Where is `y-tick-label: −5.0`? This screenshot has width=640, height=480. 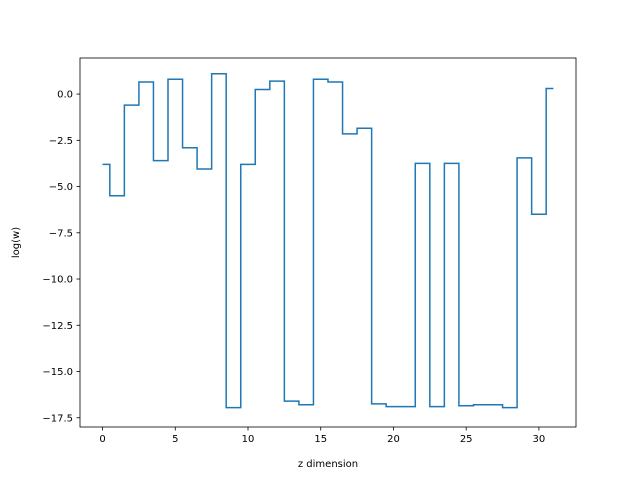 y-tick-label: −5.0 is located at coordinates (61, 187).